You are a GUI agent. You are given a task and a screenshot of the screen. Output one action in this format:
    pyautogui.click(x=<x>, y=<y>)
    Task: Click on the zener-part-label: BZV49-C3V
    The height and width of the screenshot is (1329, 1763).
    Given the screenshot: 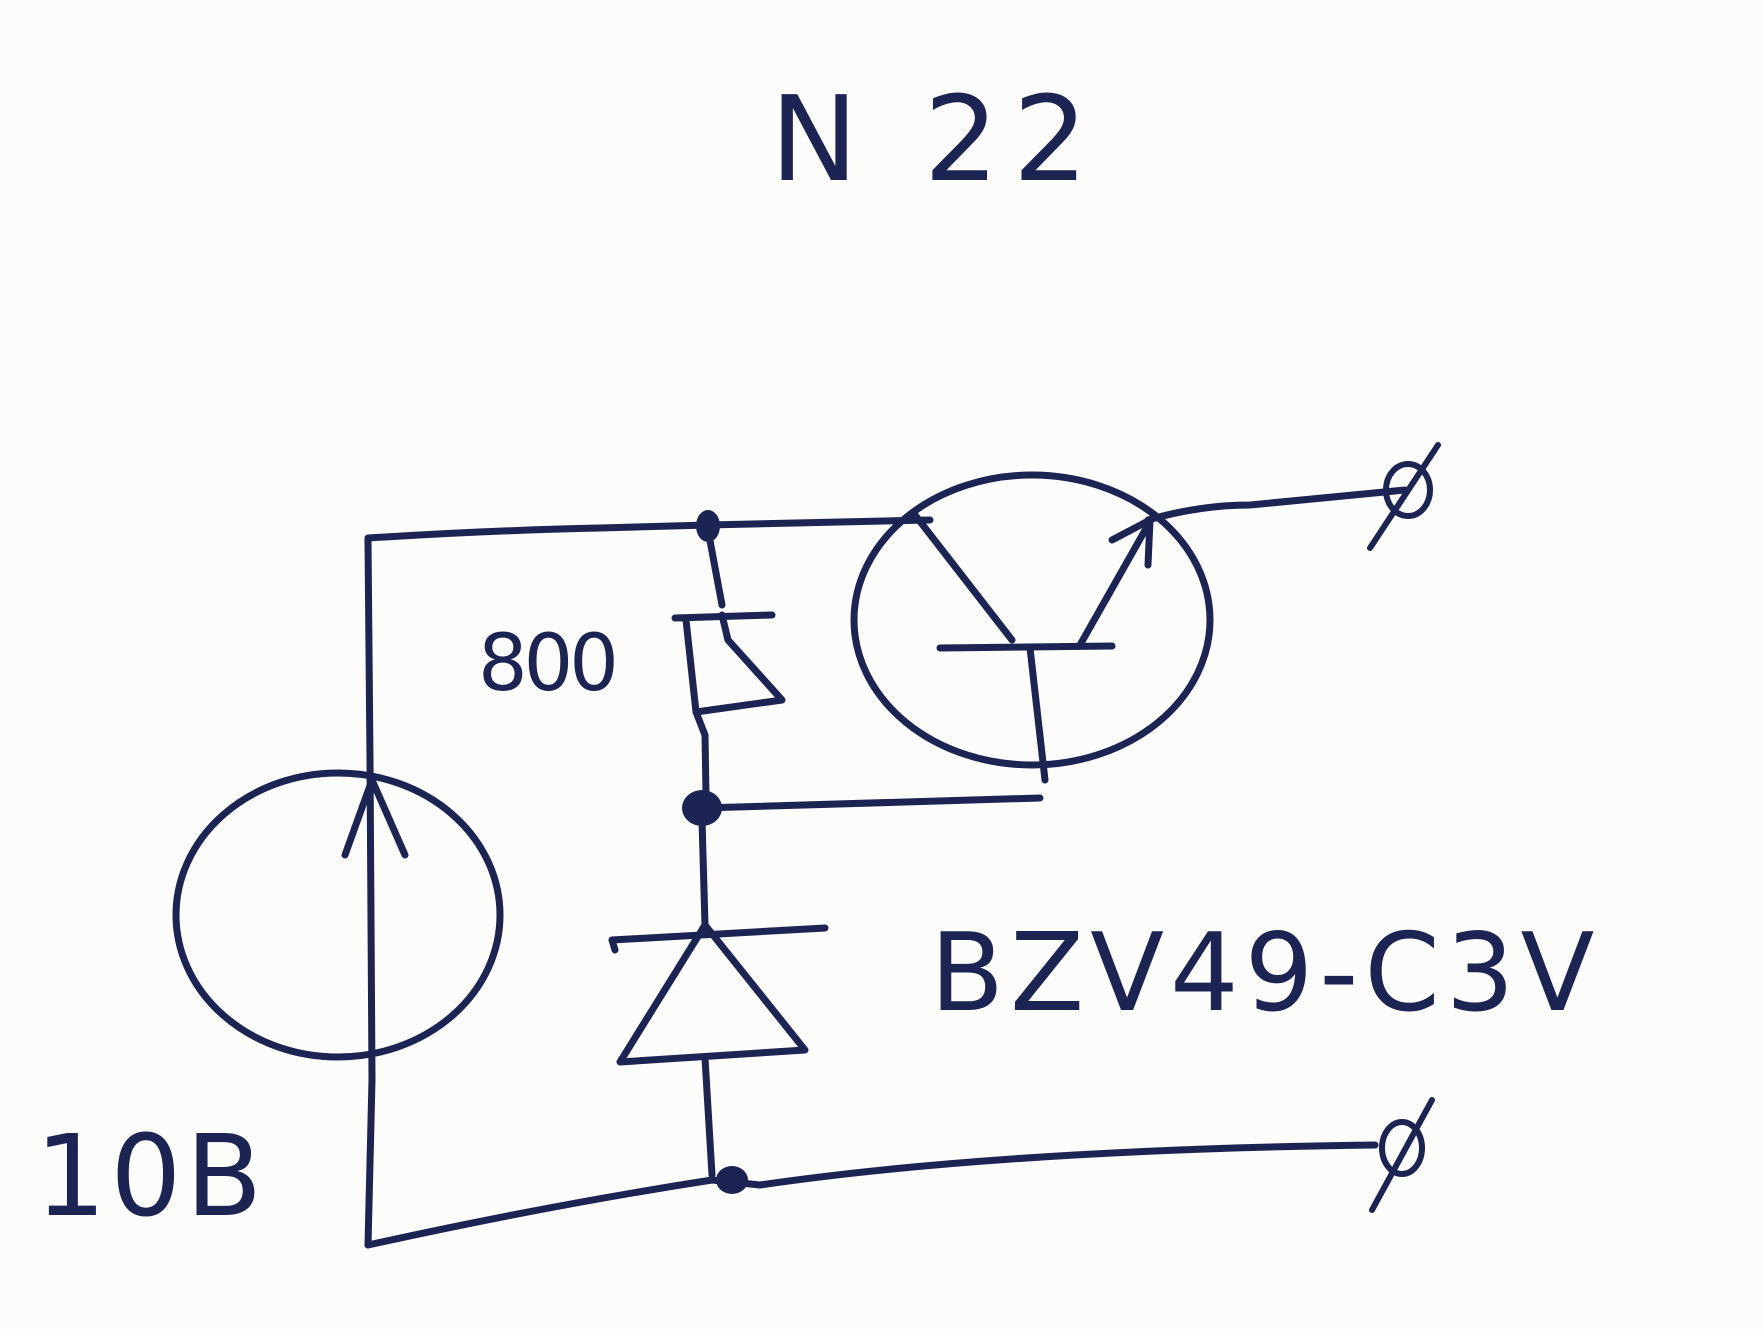 What is the action you would take?
    pyautogui.click(x=1265, y=973)
    